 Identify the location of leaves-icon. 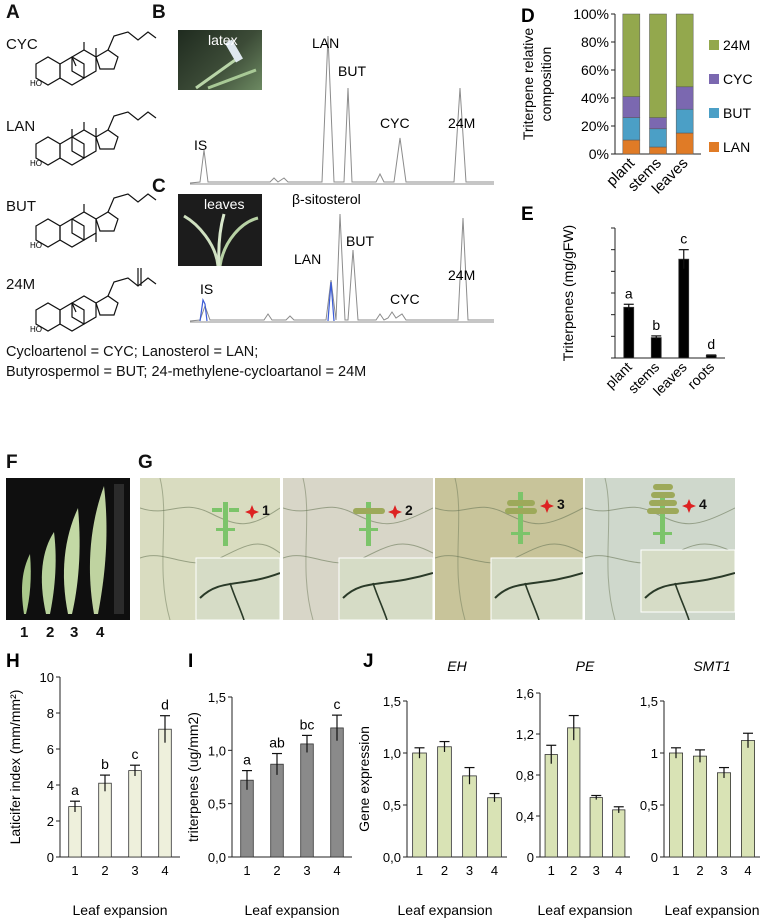
(221, 240).